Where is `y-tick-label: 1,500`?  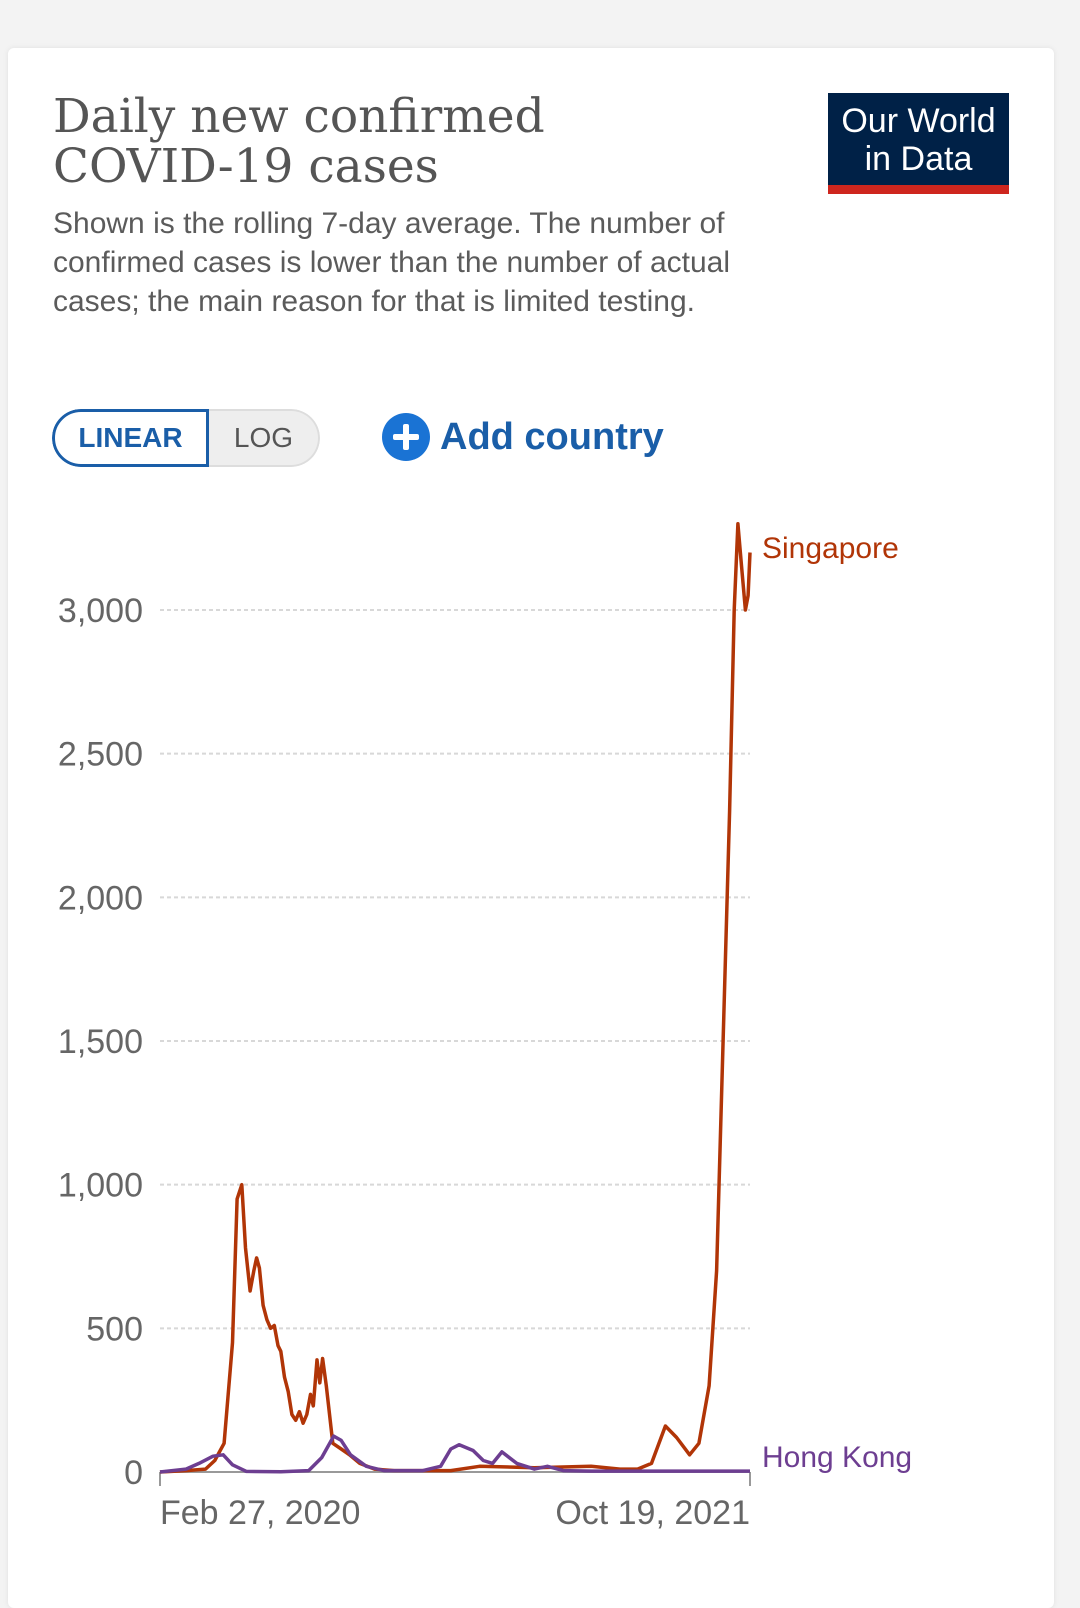
y-tick-label: 1,500 is located at coordinates (100, 1042).